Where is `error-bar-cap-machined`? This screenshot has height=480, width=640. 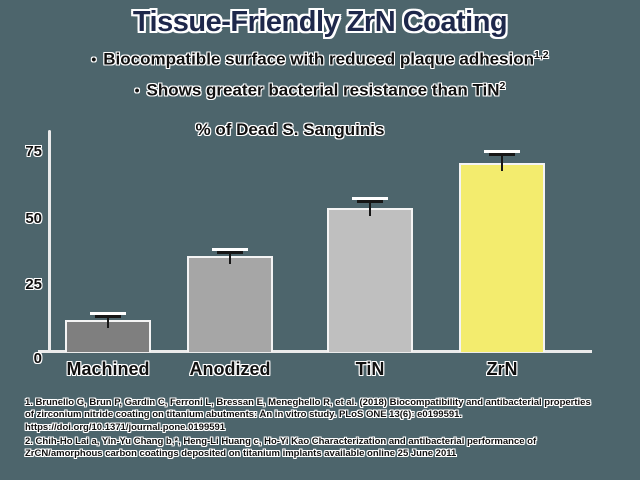
error-bar-cap-machined is located at coordinates (108, 316).